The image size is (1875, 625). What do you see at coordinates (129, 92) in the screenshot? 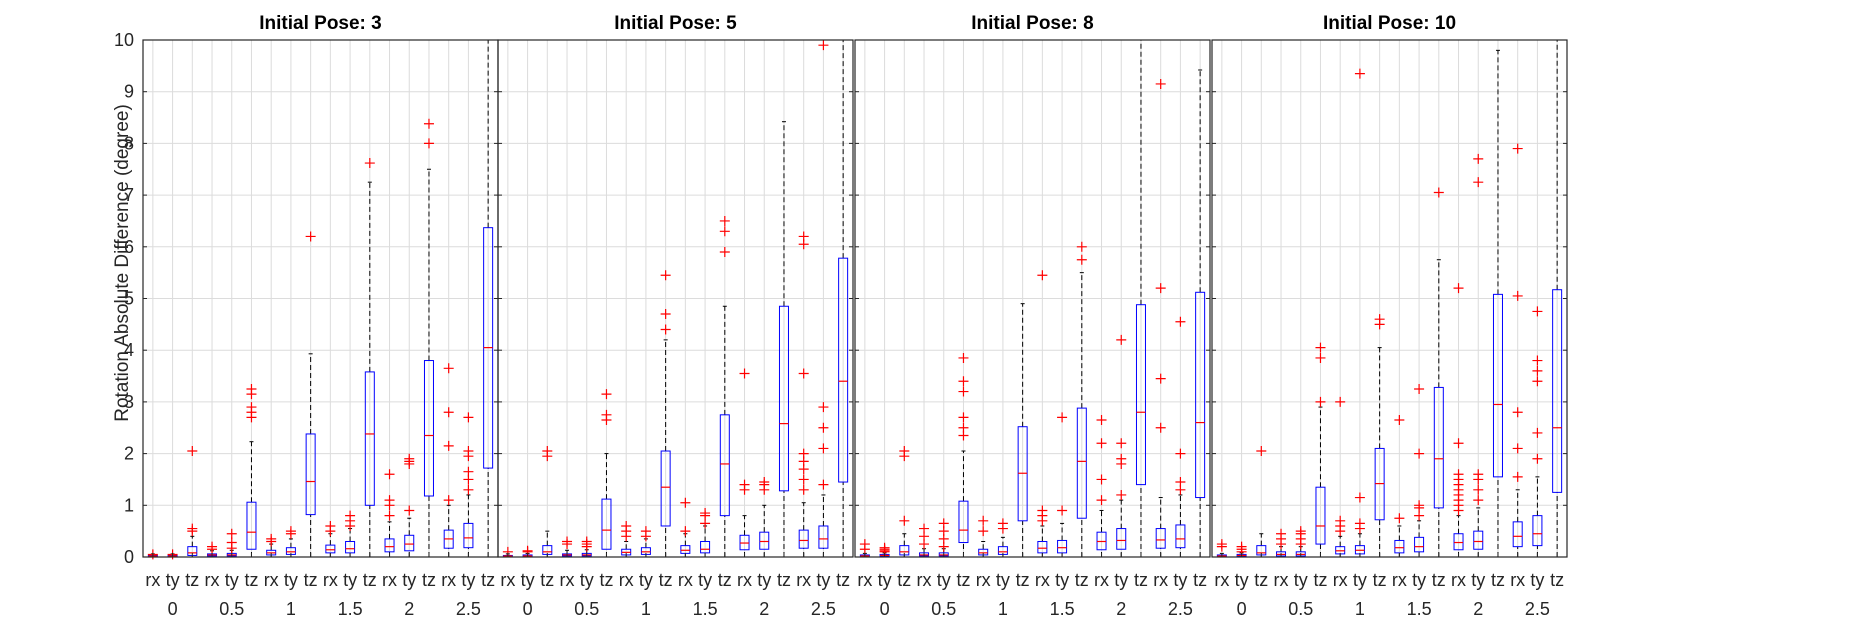
I see `y-tick-label: 9` at bounding box center [129, 92].